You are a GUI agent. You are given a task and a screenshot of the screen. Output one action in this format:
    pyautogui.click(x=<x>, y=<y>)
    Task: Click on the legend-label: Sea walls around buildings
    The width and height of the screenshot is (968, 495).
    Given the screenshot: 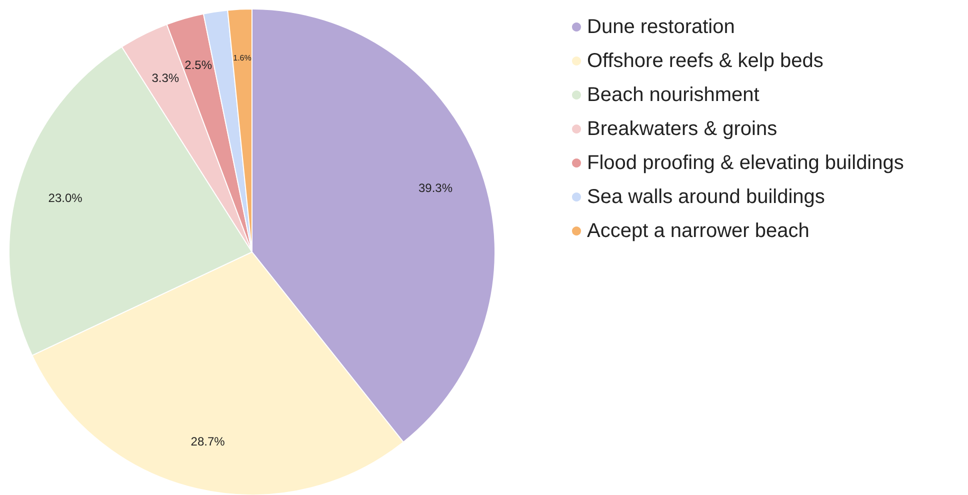 What is the action you would take?
    pyautogui.click(x=706, y=197)
    